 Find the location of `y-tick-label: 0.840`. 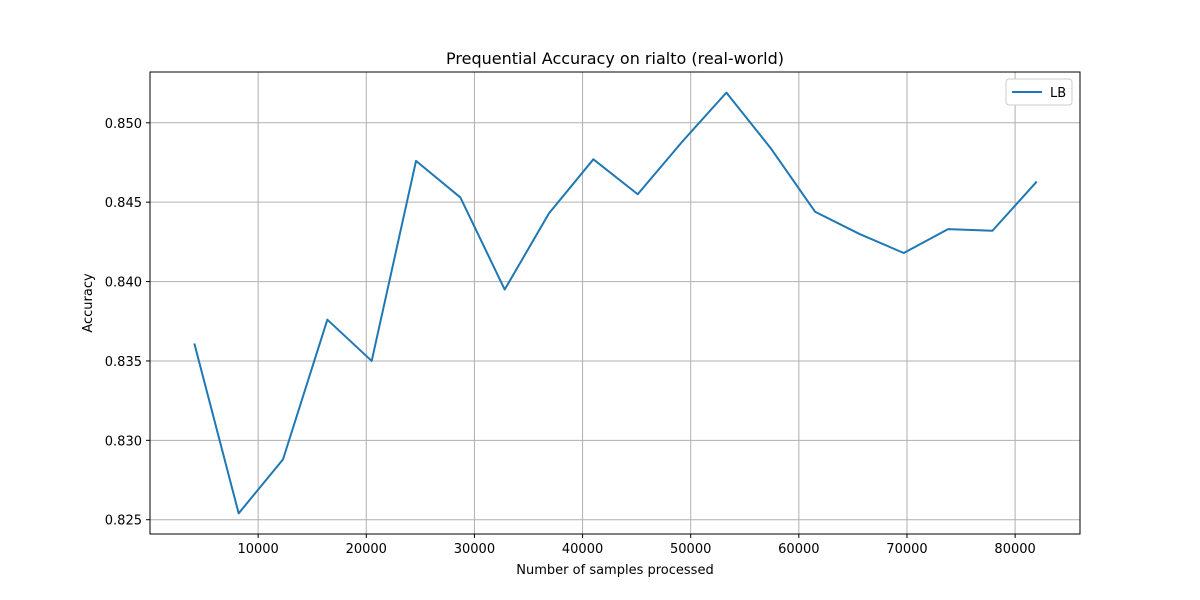

y-tick-label: 0.840 is located at coordinates (123, 283).